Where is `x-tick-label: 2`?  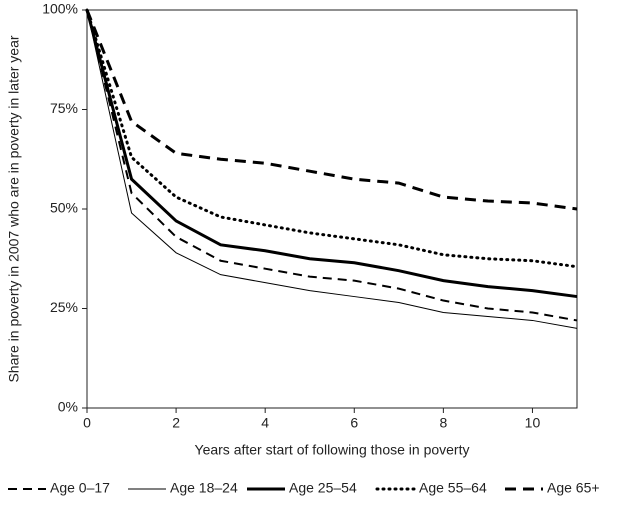
x-tick-label: 2 is located at coordinates (176, 423).